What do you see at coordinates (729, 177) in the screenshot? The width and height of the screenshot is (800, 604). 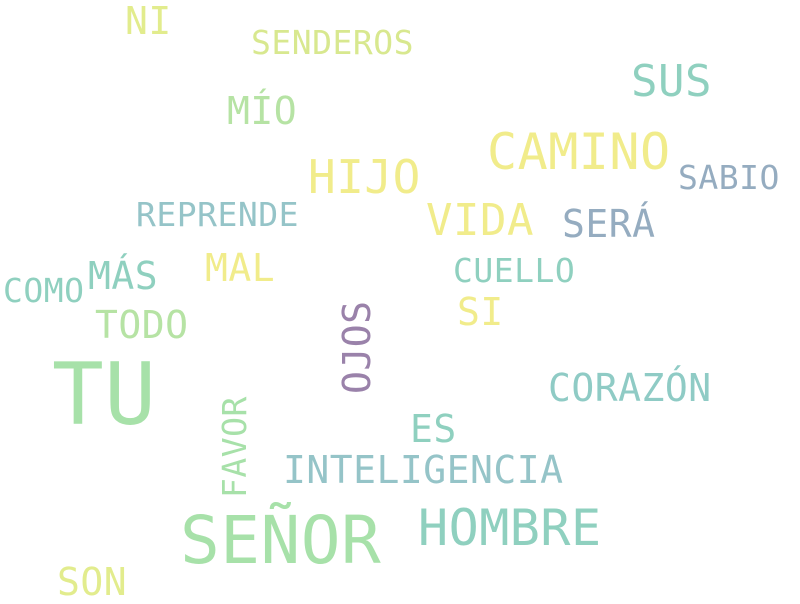 I see `word-sabio: SABIO` at bounding box center [729, 177].